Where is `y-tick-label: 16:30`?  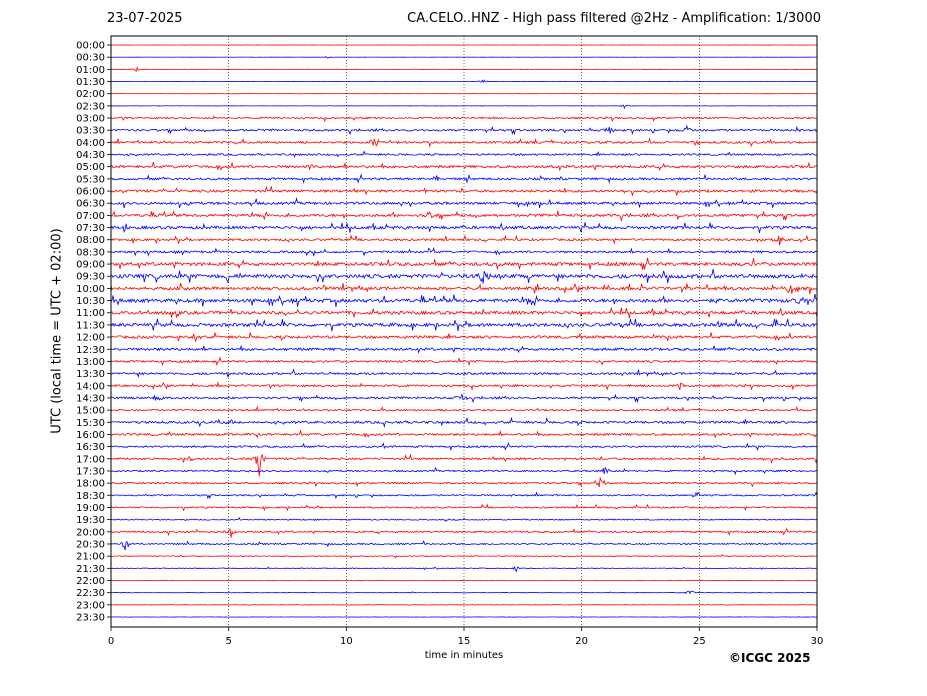
y-tick-label: 16:30 is located at coordinates (90, 447).